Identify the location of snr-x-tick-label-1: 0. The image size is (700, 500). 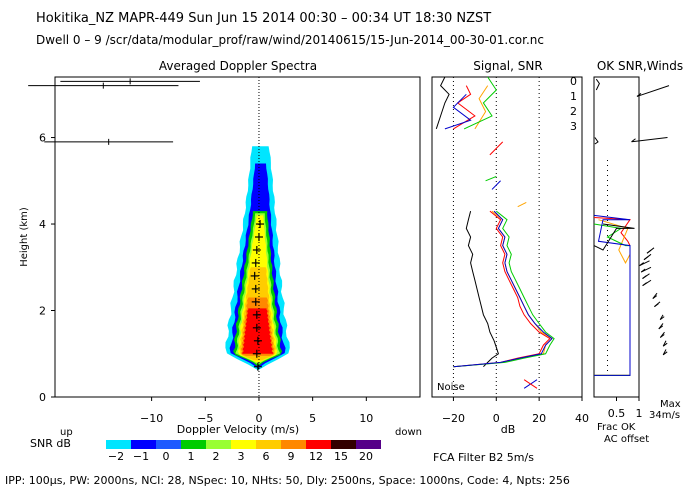
(496, 418).